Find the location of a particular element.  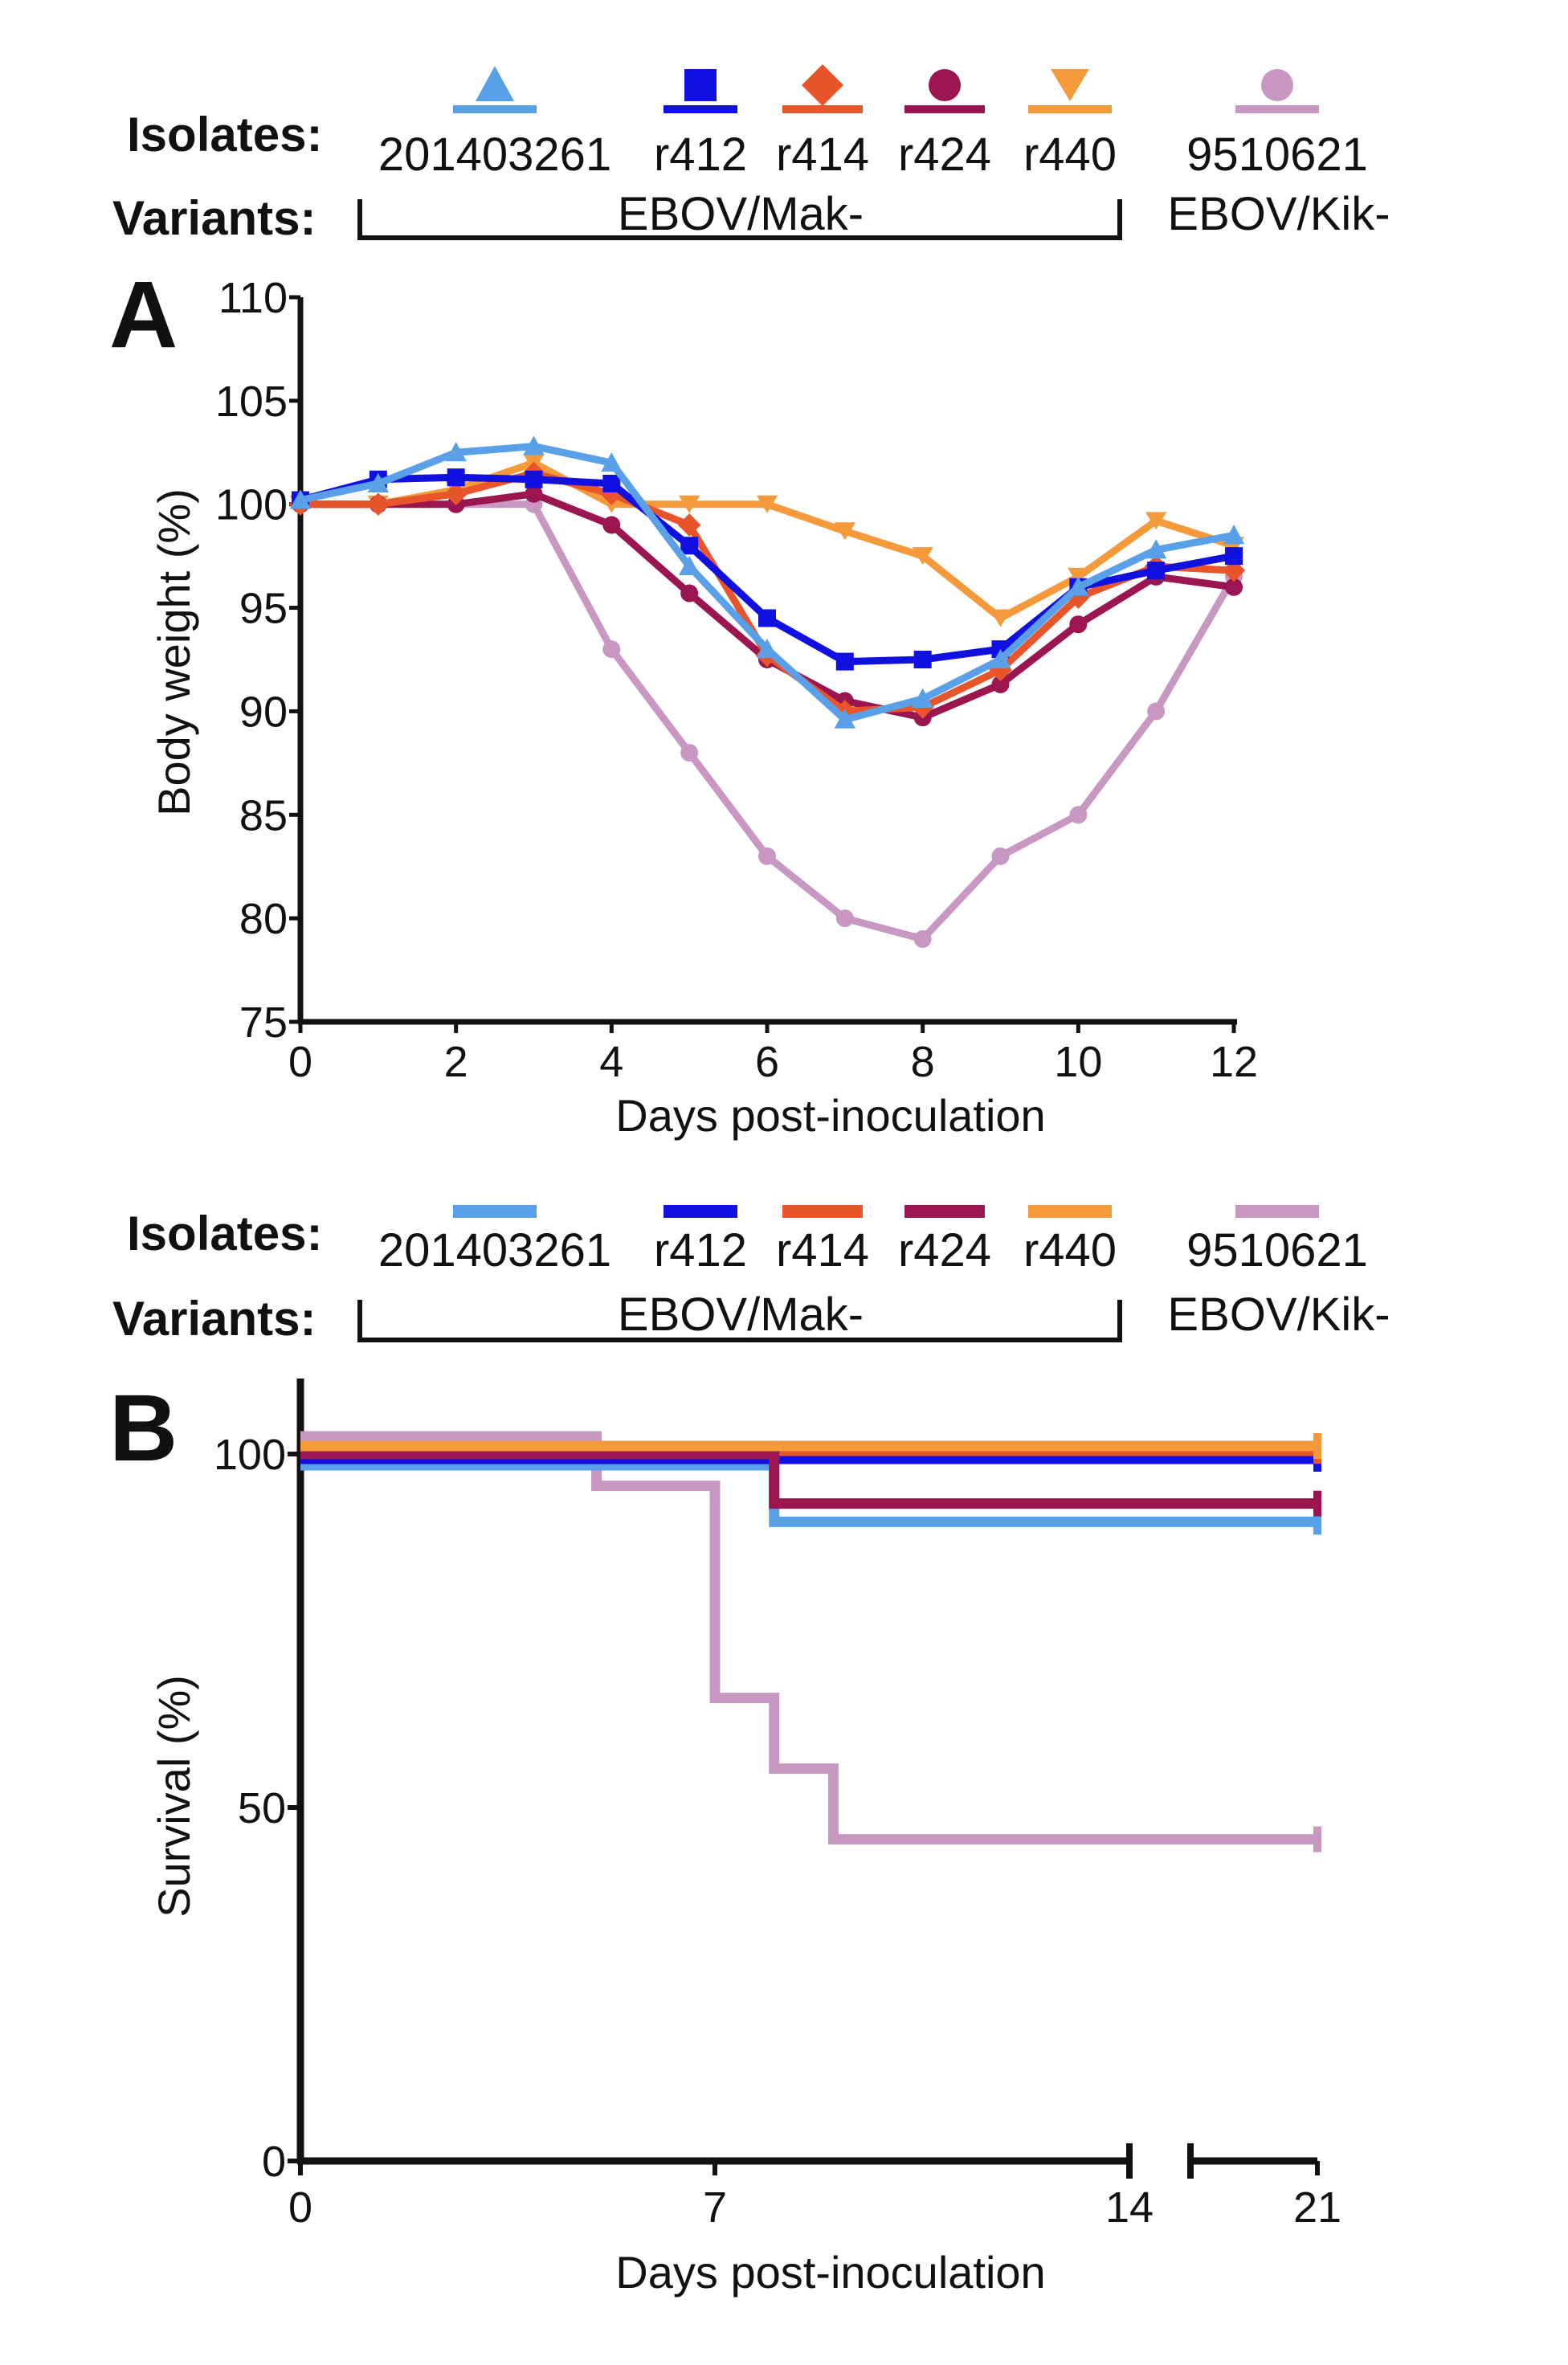

legend-label-r412: r412 is located at coordinates (700, 155).